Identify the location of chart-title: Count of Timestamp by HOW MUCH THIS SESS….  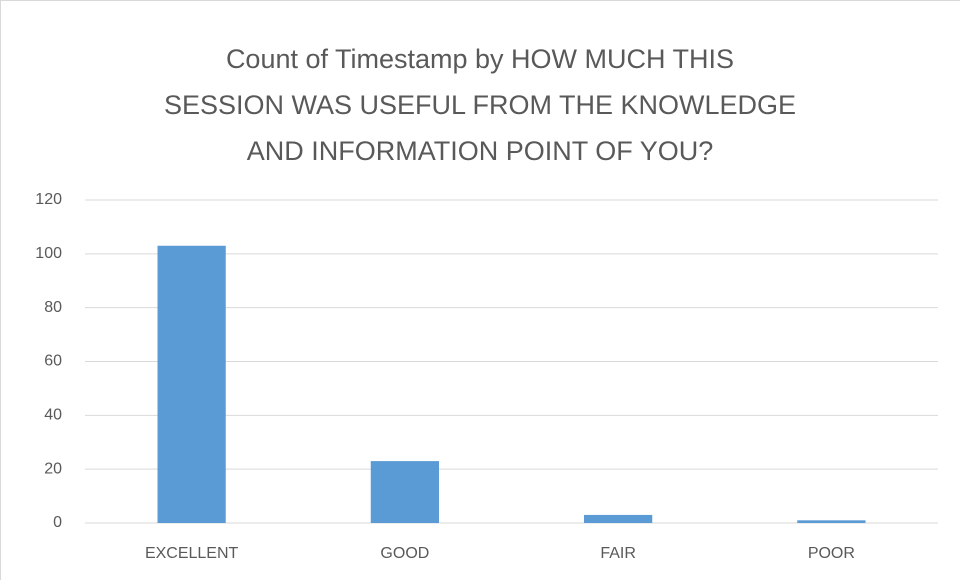
(480, 105).